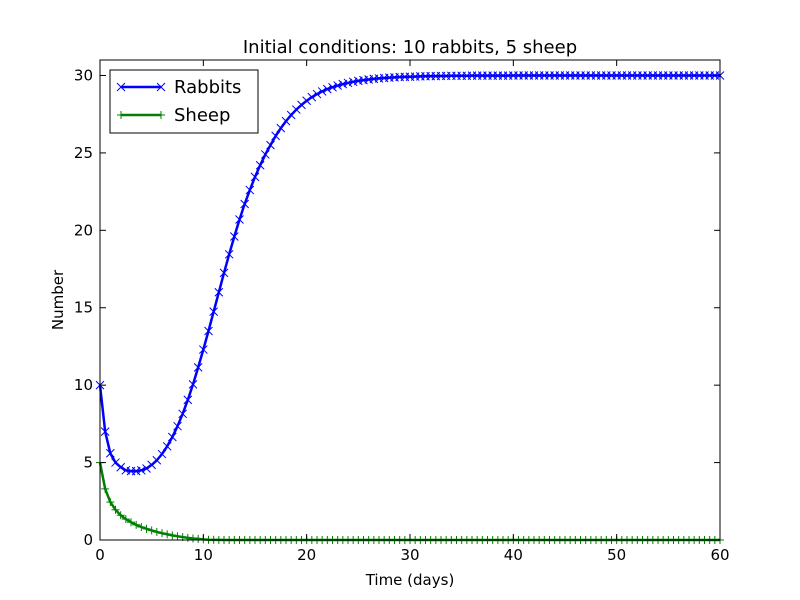 This screenshot has height=600, width=800. Describe the element at coordinates (83, 308) in the screenshot. I see `y-tick-label: 15` at that location.